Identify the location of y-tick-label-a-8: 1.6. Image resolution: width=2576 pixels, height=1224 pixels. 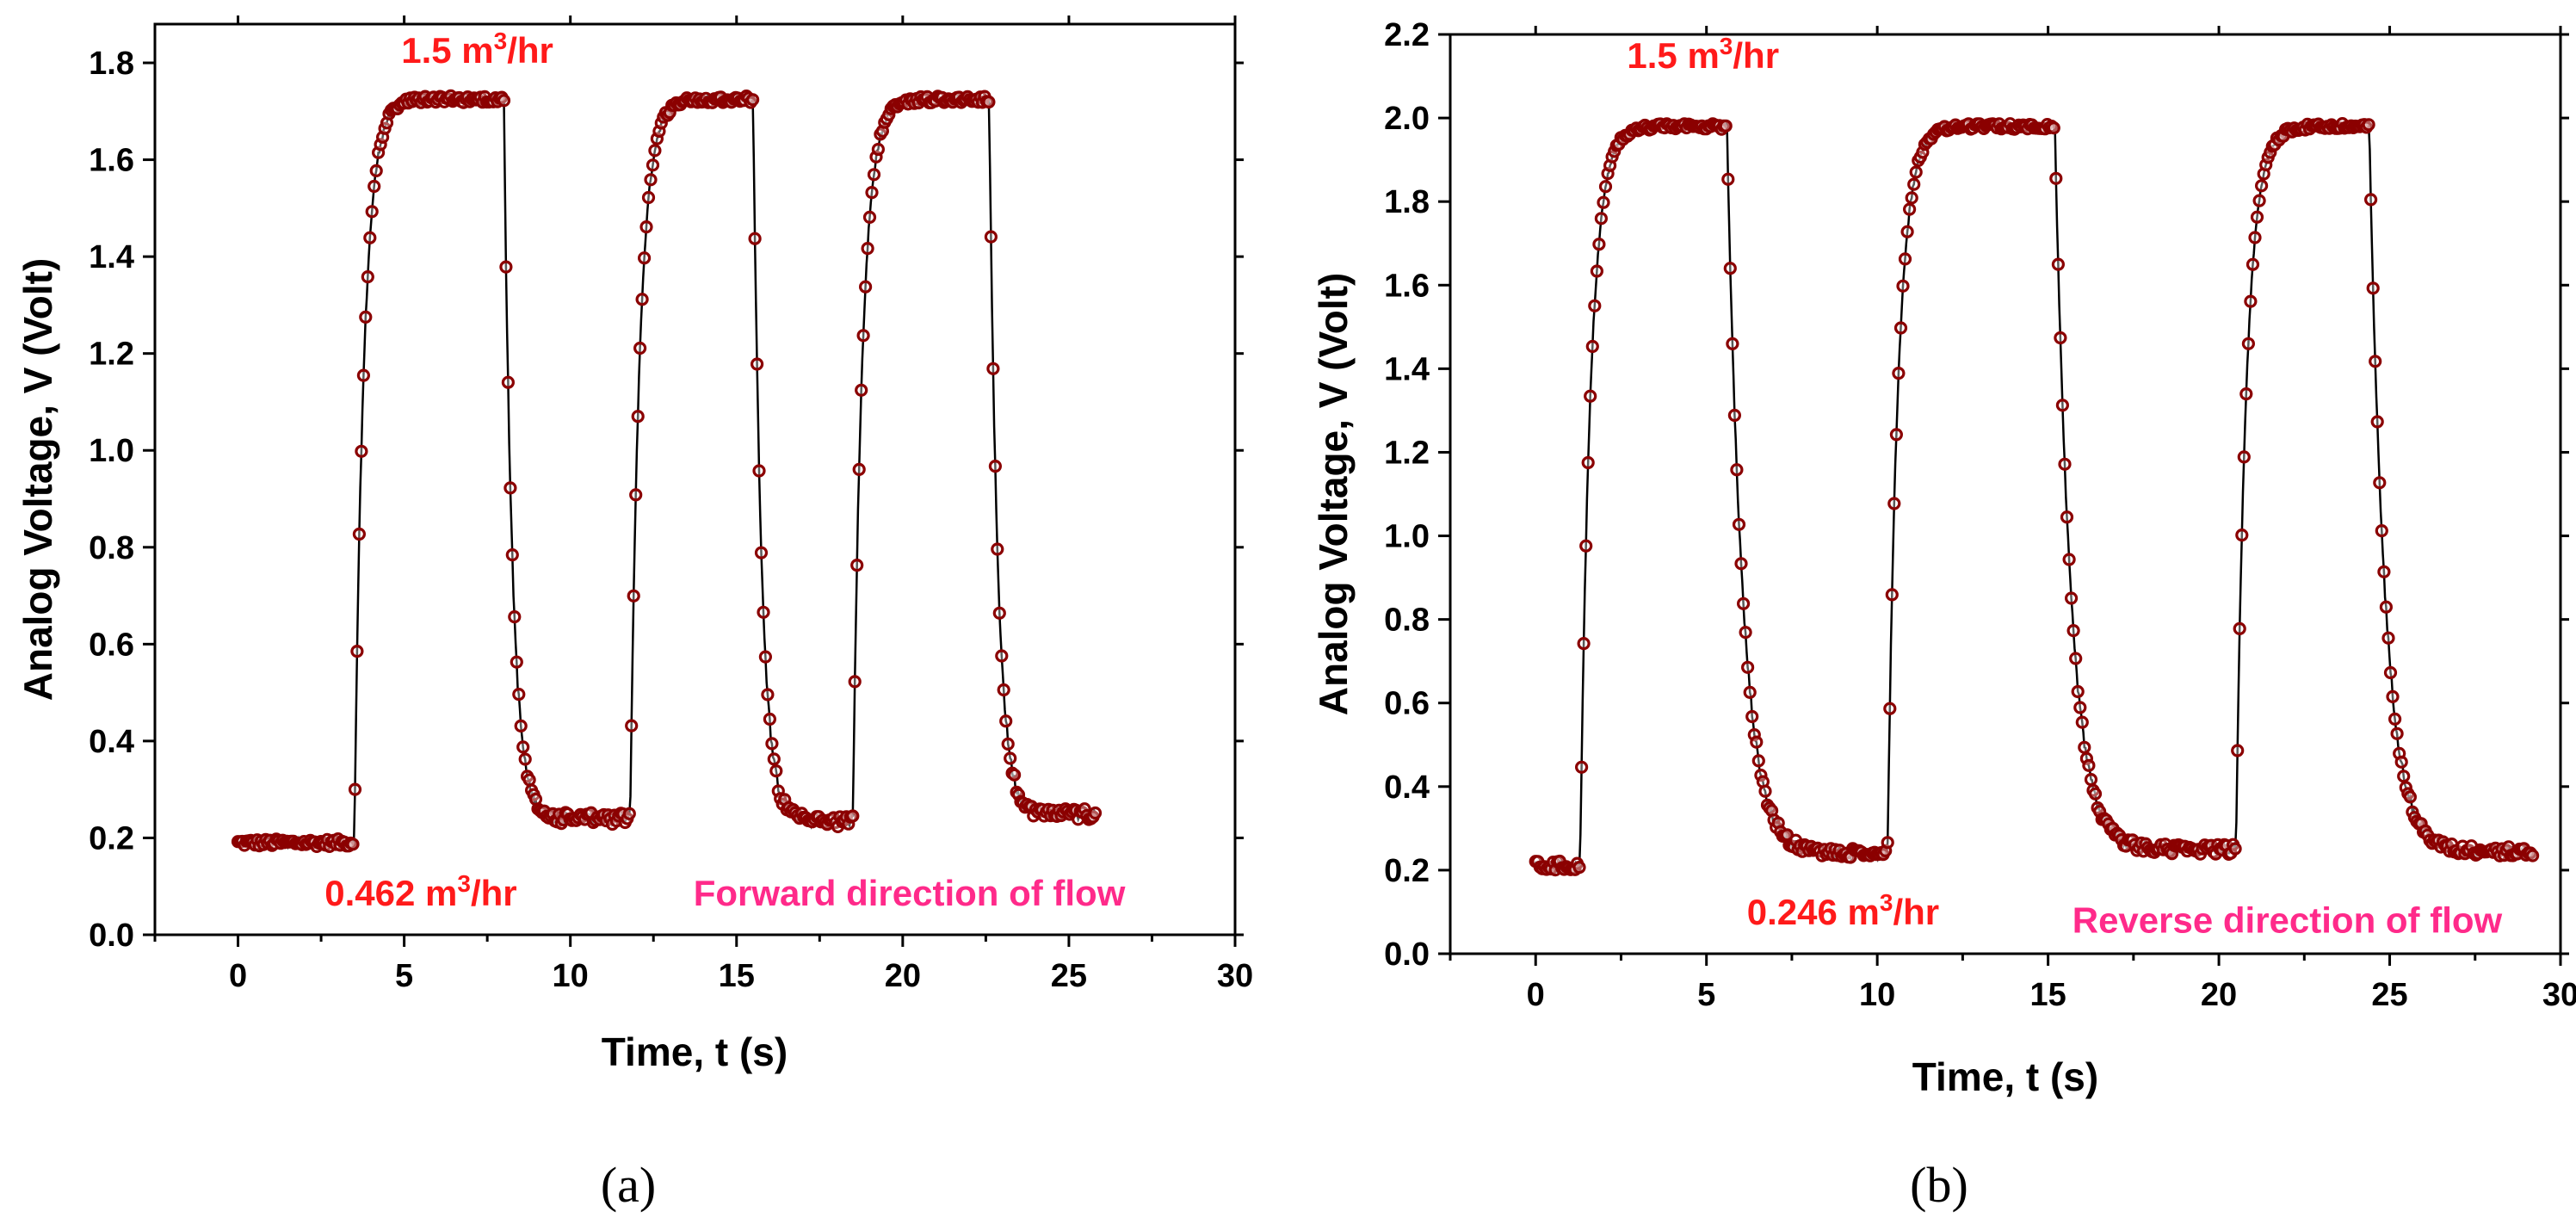
(111, 161).